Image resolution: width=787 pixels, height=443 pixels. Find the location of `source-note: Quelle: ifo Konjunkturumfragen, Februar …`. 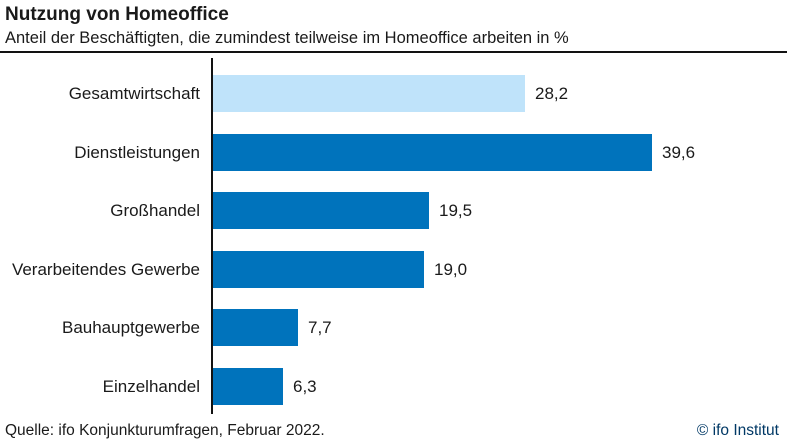

source-note: Quelle: ifo Konjunkturumfragen, Februar … is located at coordinates (165, 430).